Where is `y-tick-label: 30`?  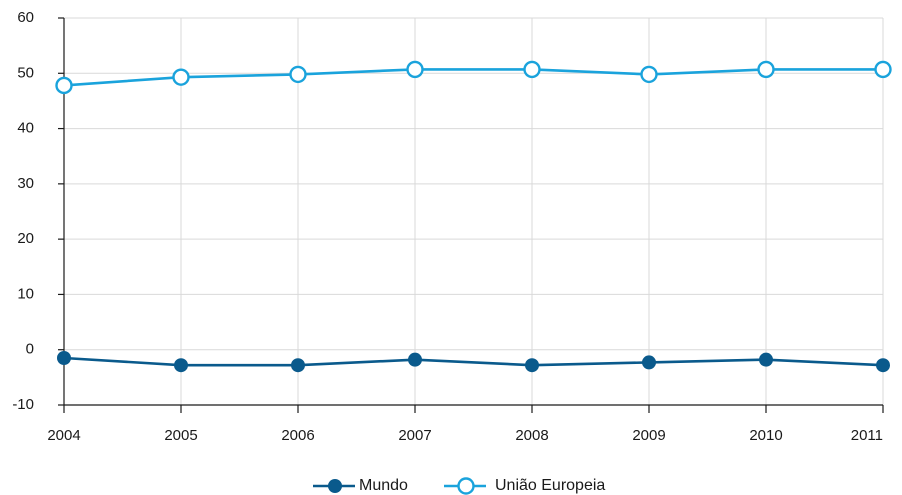
y-tick-label: 30 is located at coordinates (25, 183).